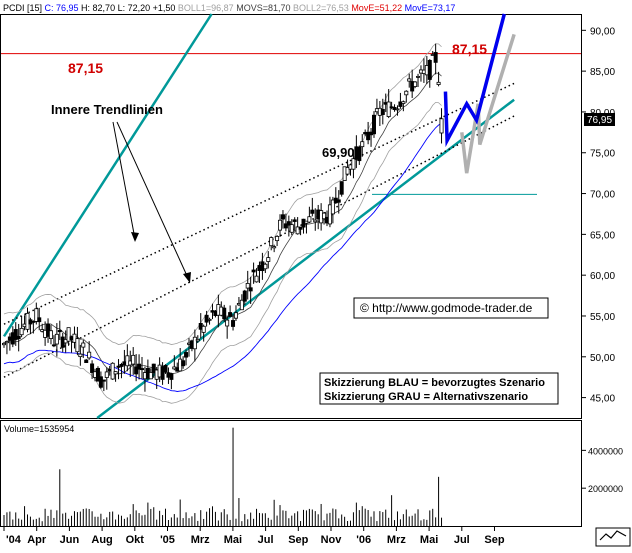 The image size is (632, 553). Describe the element at coordinates (488, 103) in the screenshot. I see `scenario-gray-path` at that location.